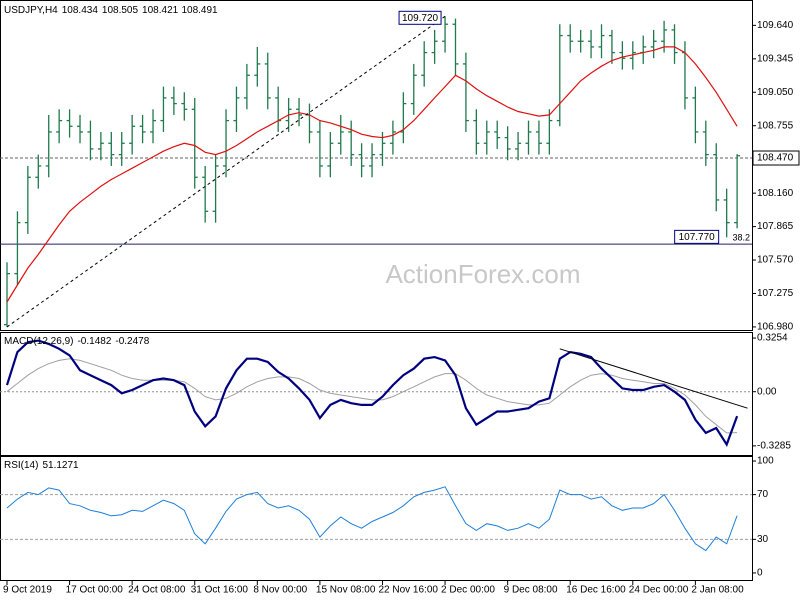 This screenshot has width=800, height=600. What do you see at coordinates (280, 590) in the screenshot?
I see `x-tick-label: 8 Nov 00:00` at bounding box center [280, 590].